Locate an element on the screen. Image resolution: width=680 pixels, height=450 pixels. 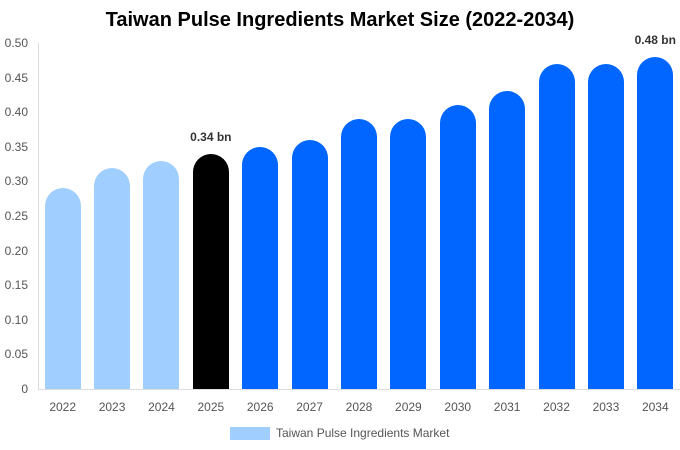
x-axis-line is located at coordinates (359, 389).